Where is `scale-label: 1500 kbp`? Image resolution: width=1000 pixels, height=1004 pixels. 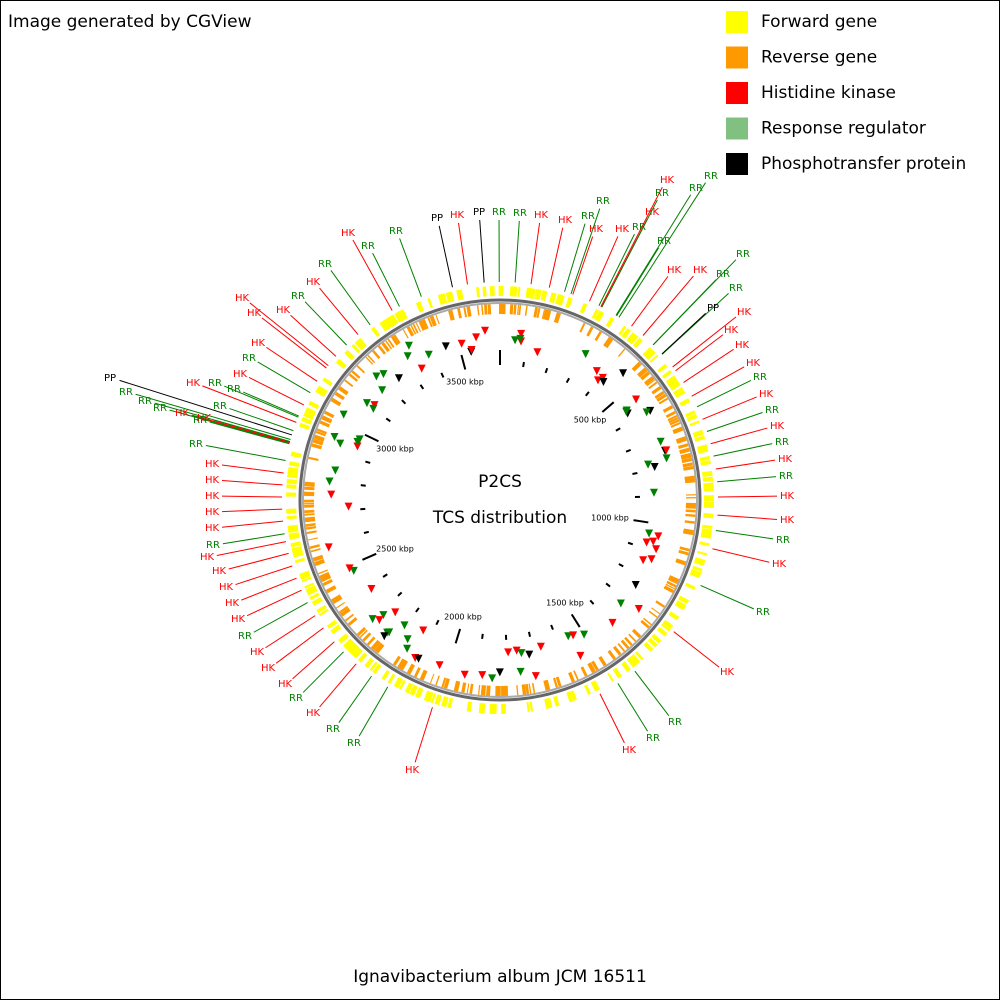 scale-label: 1500 kbp is located at coordinates (565, 603).